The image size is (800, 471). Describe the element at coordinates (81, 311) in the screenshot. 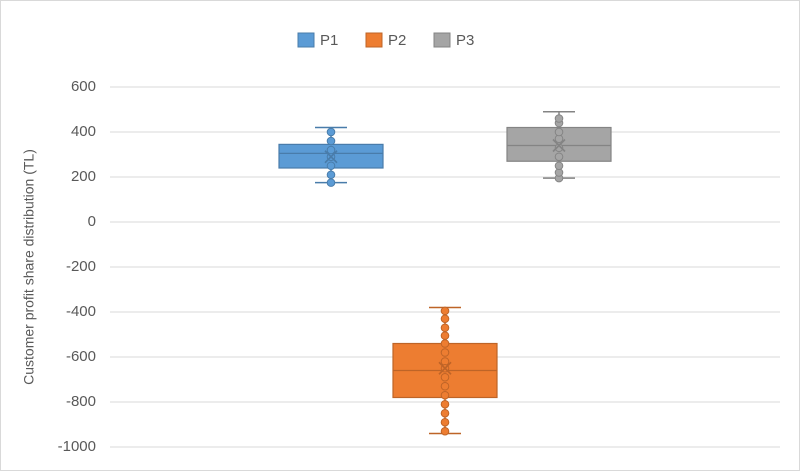

I see `y-tick-label: -400` at that location.